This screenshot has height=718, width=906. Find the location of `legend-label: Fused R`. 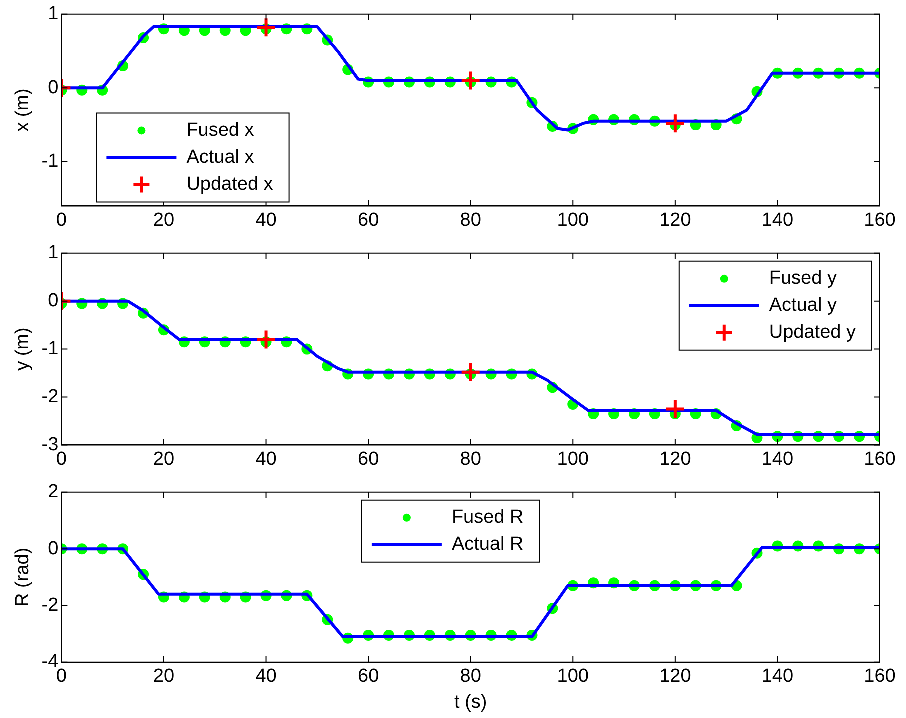

legend-label: Fused R is located at coordinates (488, 517).